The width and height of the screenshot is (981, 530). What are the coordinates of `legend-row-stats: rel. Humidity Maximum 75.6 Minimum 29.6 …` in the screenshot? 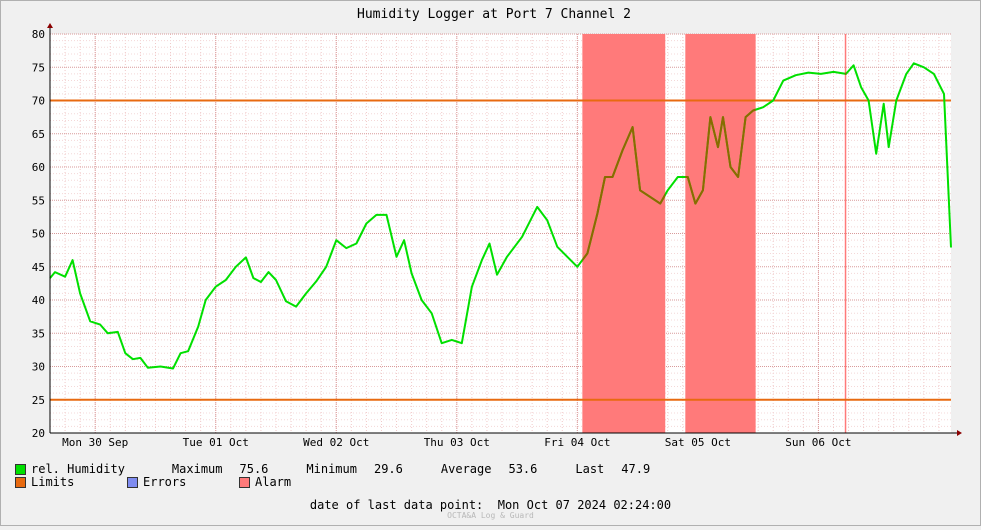 It's located at (332, 469).